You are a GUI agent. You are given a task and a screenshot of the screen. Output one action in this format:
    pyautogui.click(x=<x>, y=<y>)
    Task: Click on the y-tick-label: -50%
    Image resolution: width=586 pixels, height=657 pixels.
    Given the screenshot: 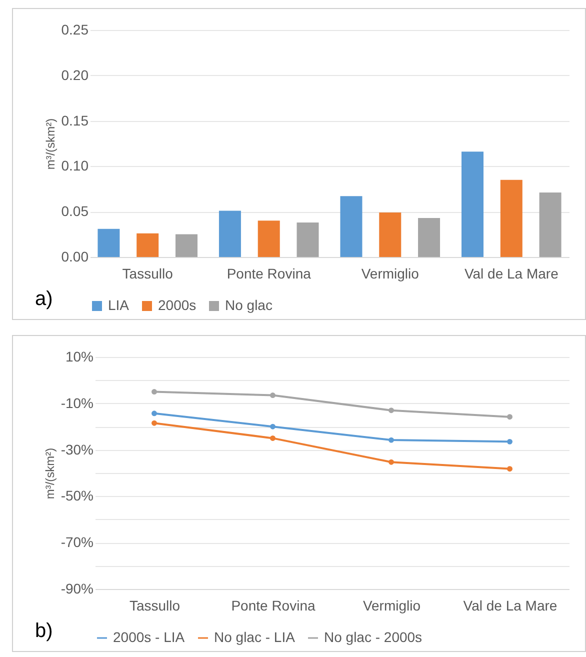 What is the action you would take?
    pyautogui.click(x=77, y=496)
    